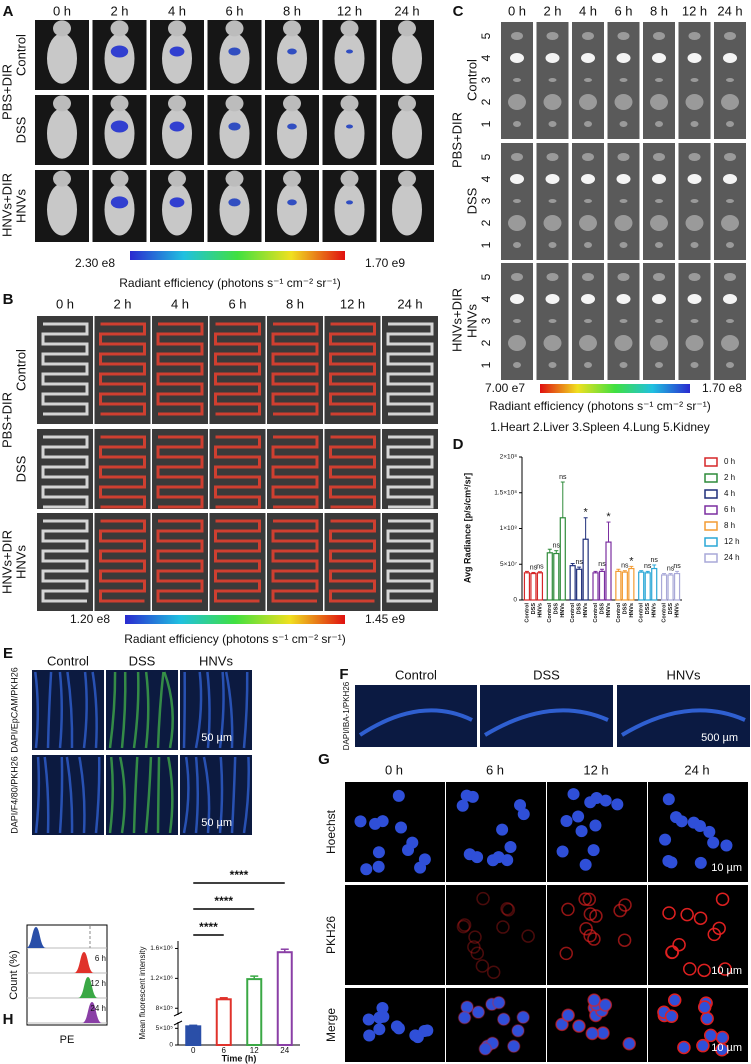  I want to click on row-label: DSS, so click(20, 468).